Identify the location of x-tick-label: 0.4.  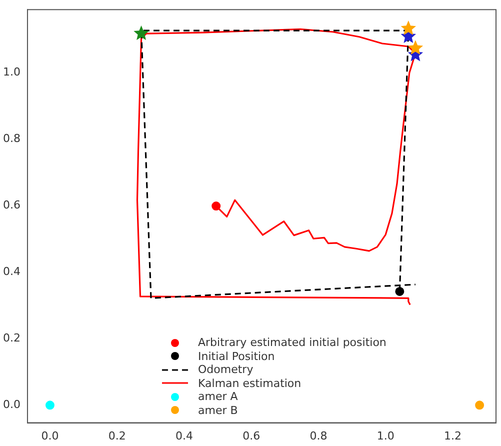
(184, 435).